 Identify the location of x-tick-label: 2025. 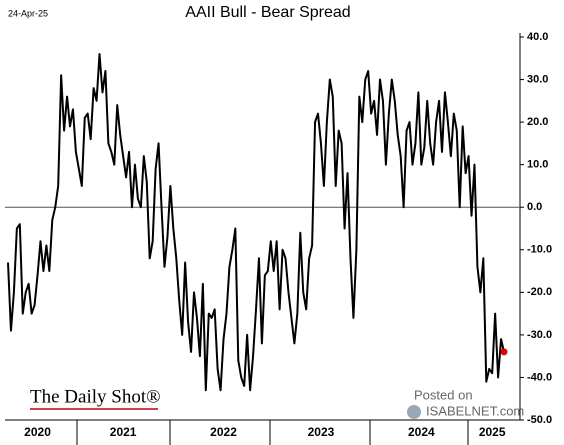
(492, 432).